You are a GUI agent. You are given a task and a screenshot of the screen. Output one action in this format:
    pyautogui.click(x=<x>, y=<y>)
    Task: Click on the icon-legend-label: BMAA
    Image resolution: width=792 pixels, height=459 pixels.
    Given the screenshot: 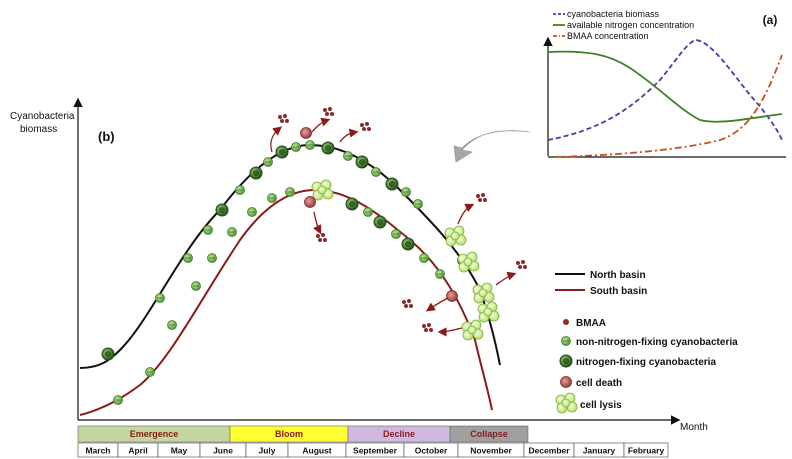 What is the action you would take?
    pyautogui.click(x=591, y=323)
    